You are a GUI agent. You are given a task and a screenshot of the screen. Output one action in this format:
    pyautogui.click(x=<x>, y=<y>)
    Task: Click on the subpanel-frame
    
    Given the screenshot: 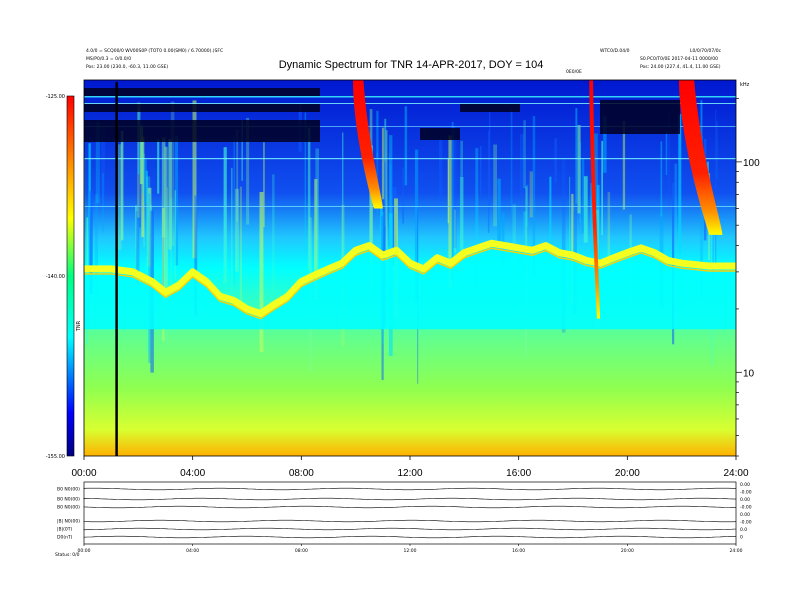 What is the action you would take?
    pyautogui.click(x=410, y=513)
    